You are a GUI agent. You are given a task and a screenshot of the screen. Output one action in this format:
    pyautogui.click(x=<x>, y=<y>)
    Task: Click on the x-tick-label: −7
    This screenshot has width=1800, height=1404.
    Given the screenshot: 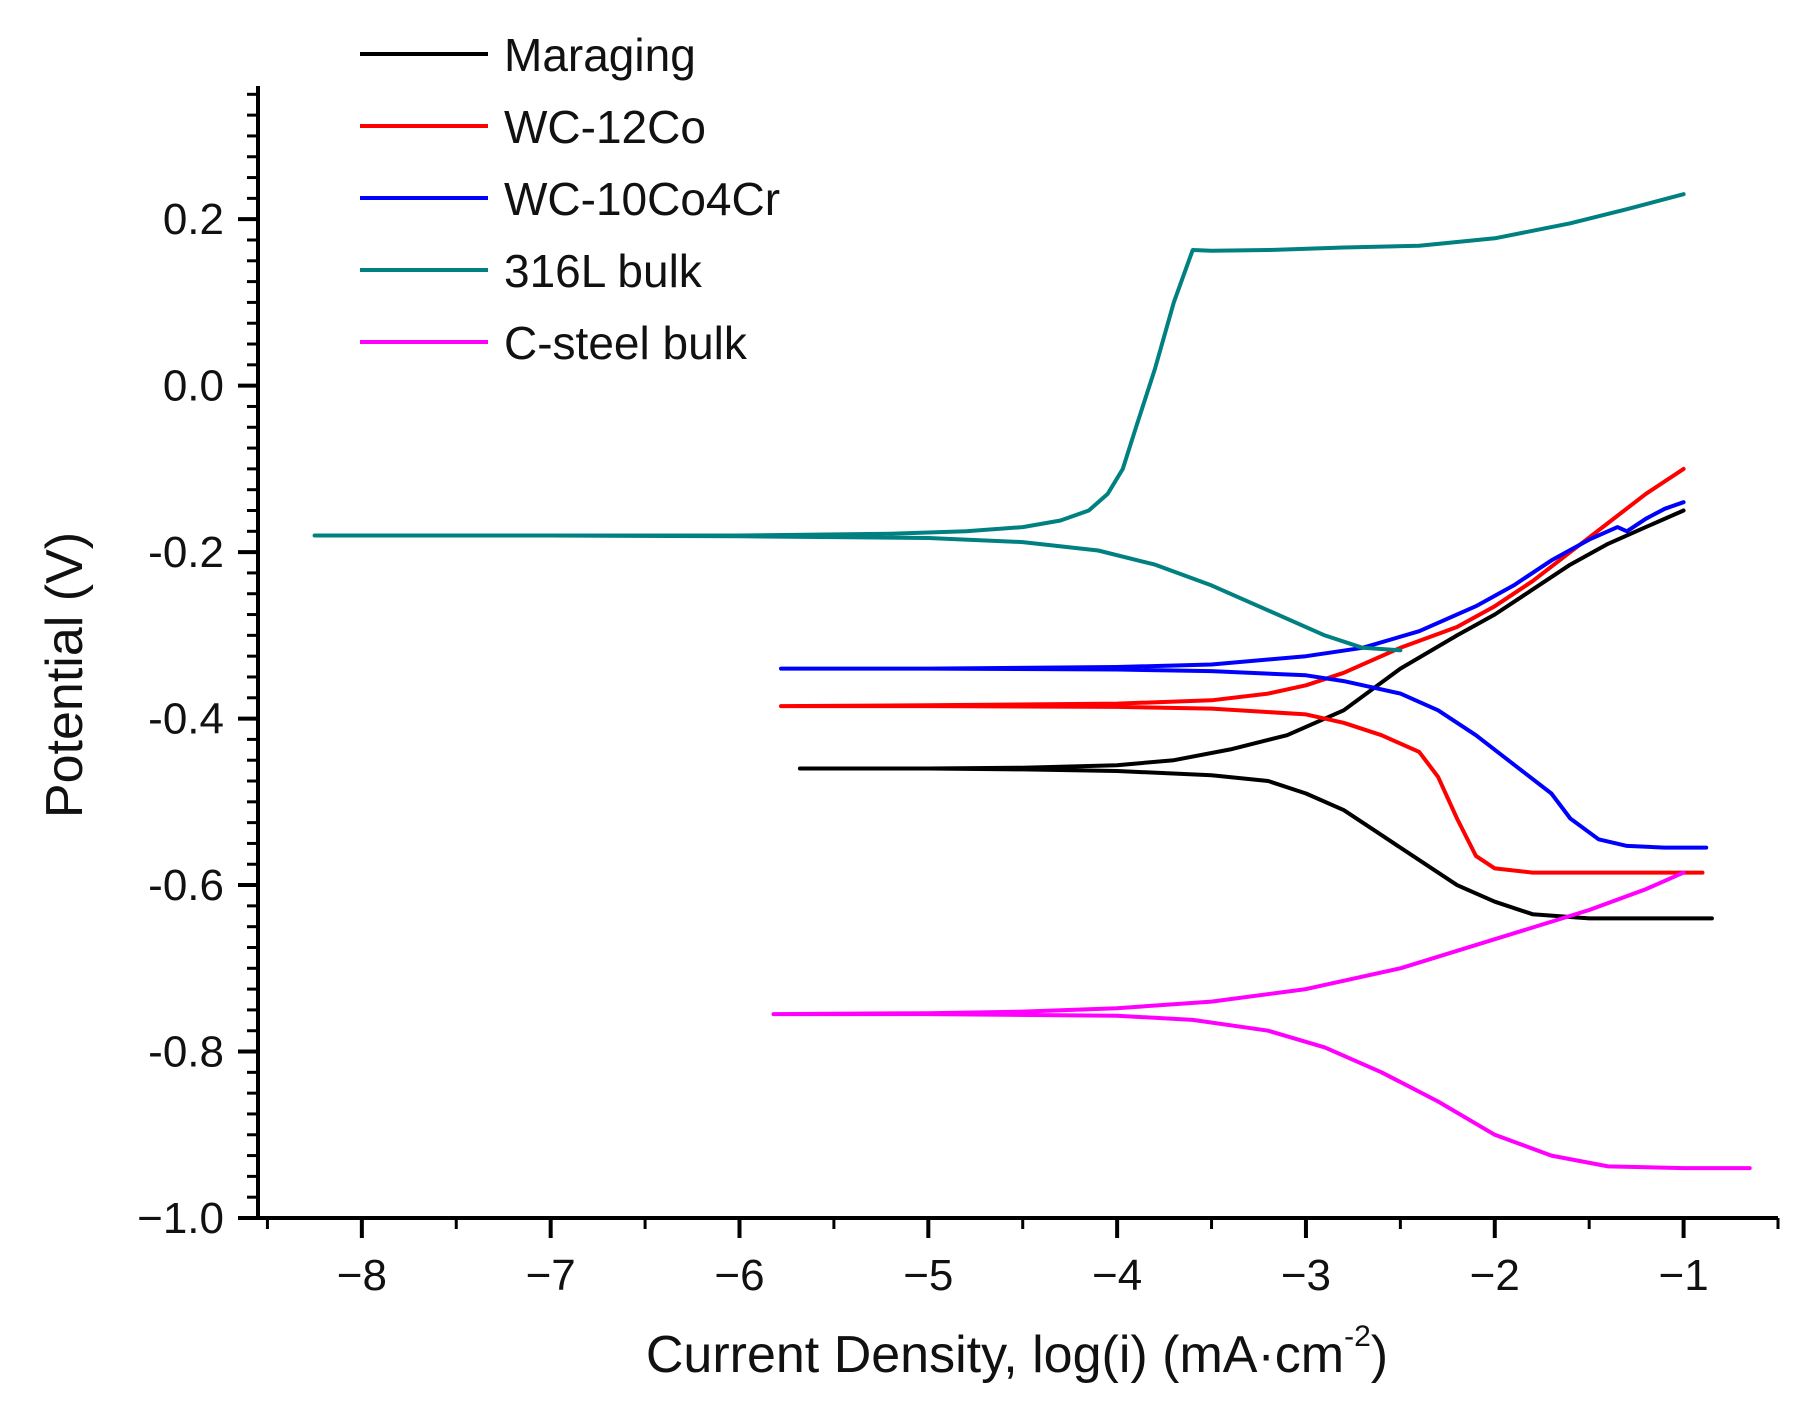 What is the action you would take?
    pyautogui.click(x=551, y=1275)
    